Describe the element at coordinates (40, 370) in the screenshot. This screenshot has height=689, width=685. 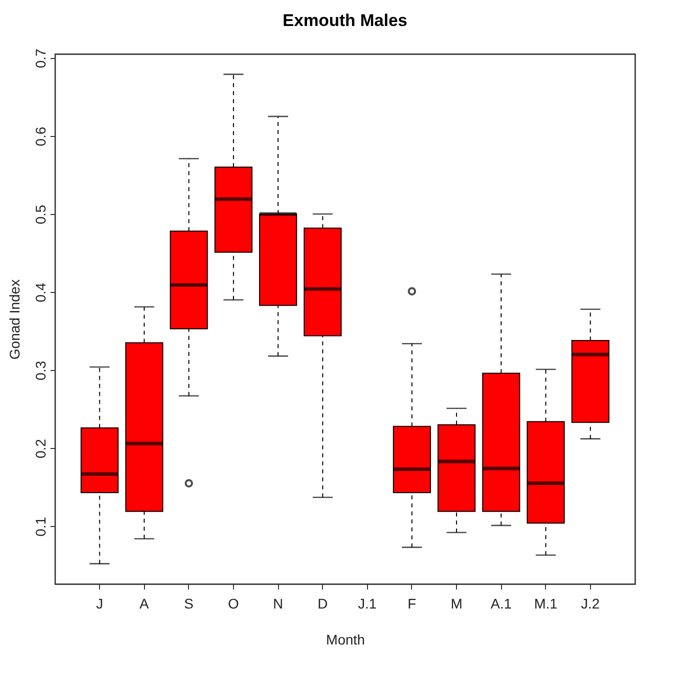
I see `y-tick-label: 0.3` at that location.